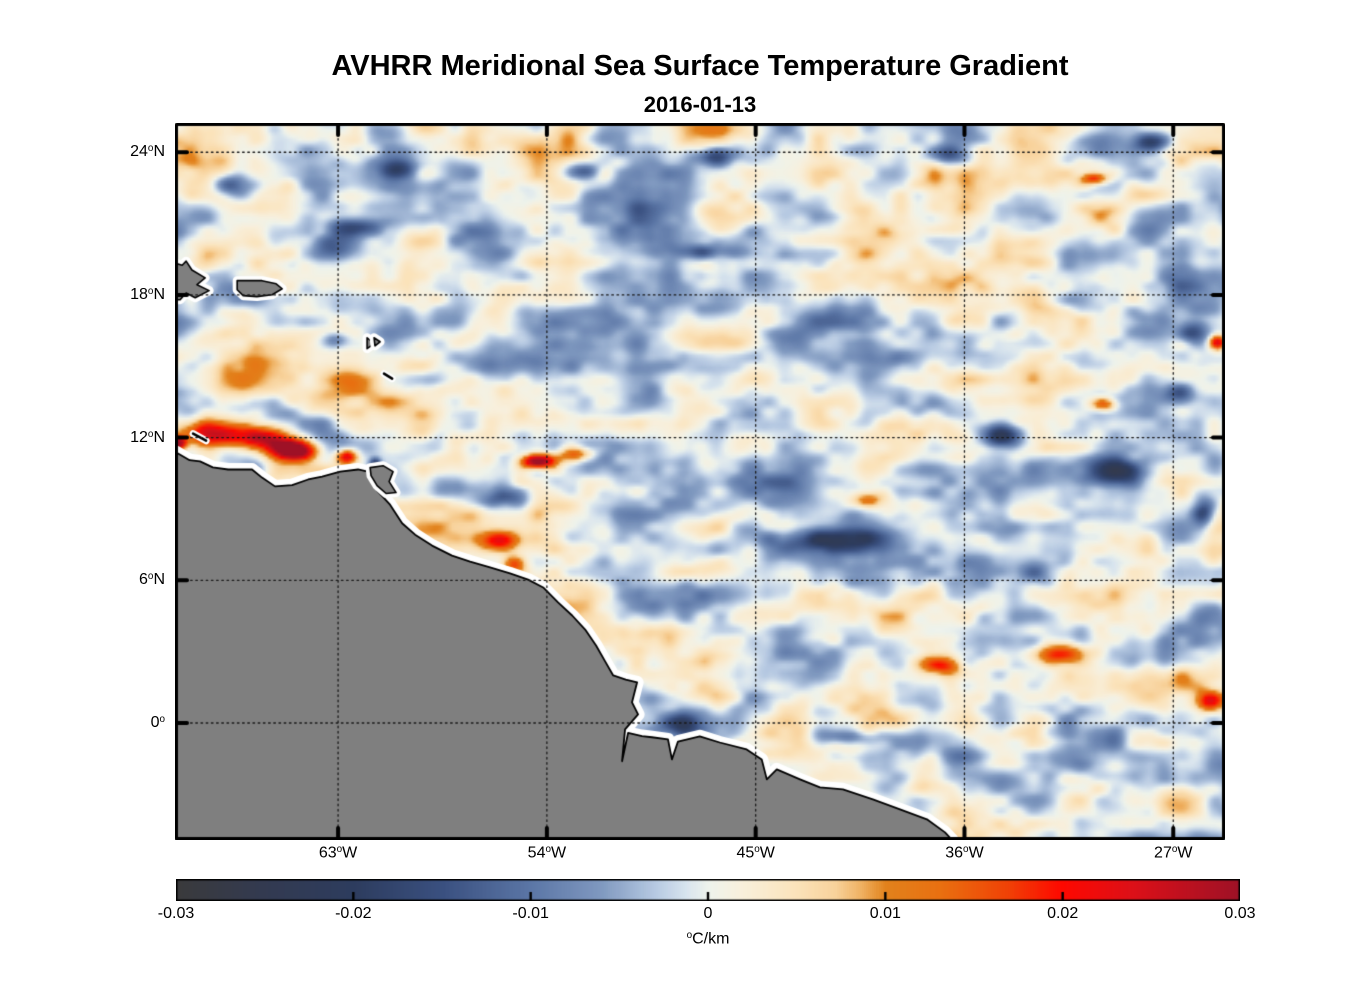 This screenshot has height=1000, width=1356. Describe the element at coordinates (708, 939) in the screenshot. I see `colorbar-unit-label: oC/km` at that location.